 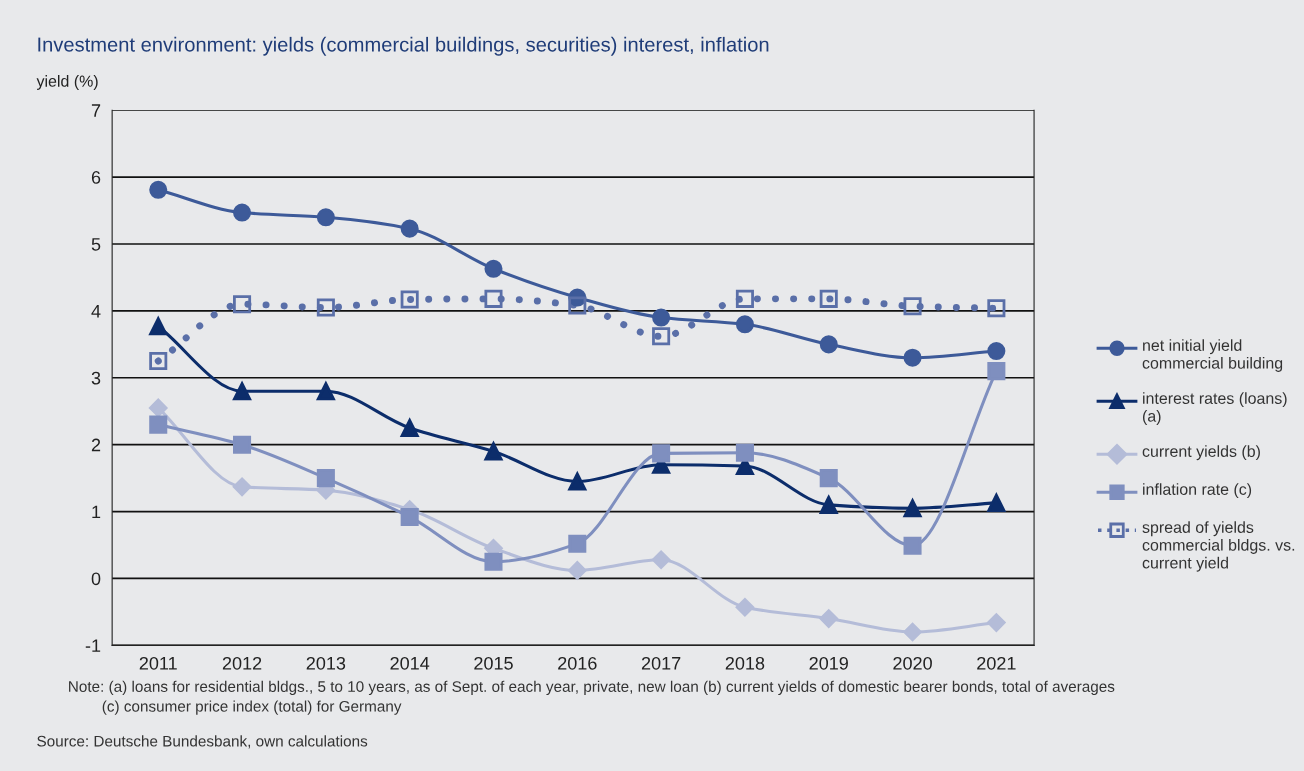 What do you see at coordinates (96, 445) in the screenshot?
I see `y-tick-label: 2` at bounding box center [96, 445].